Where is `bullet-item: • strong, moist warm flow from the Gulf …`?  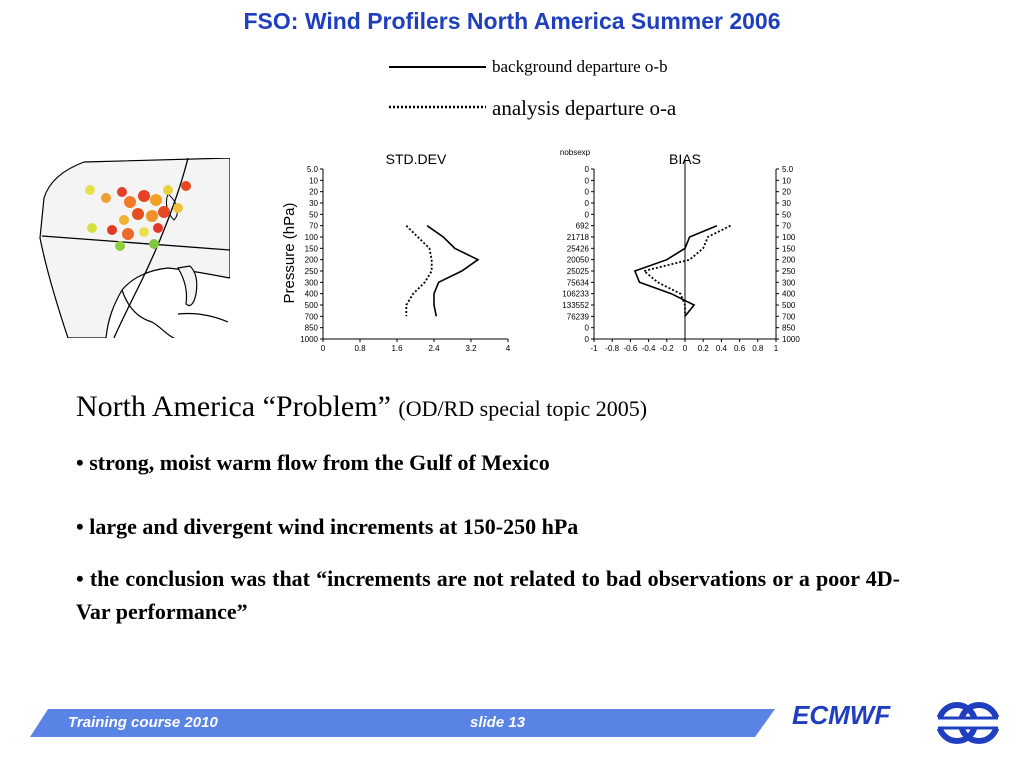
bullet-item: • strong, moist warm flow from the Gulf … is located at coordinates (313, 462).